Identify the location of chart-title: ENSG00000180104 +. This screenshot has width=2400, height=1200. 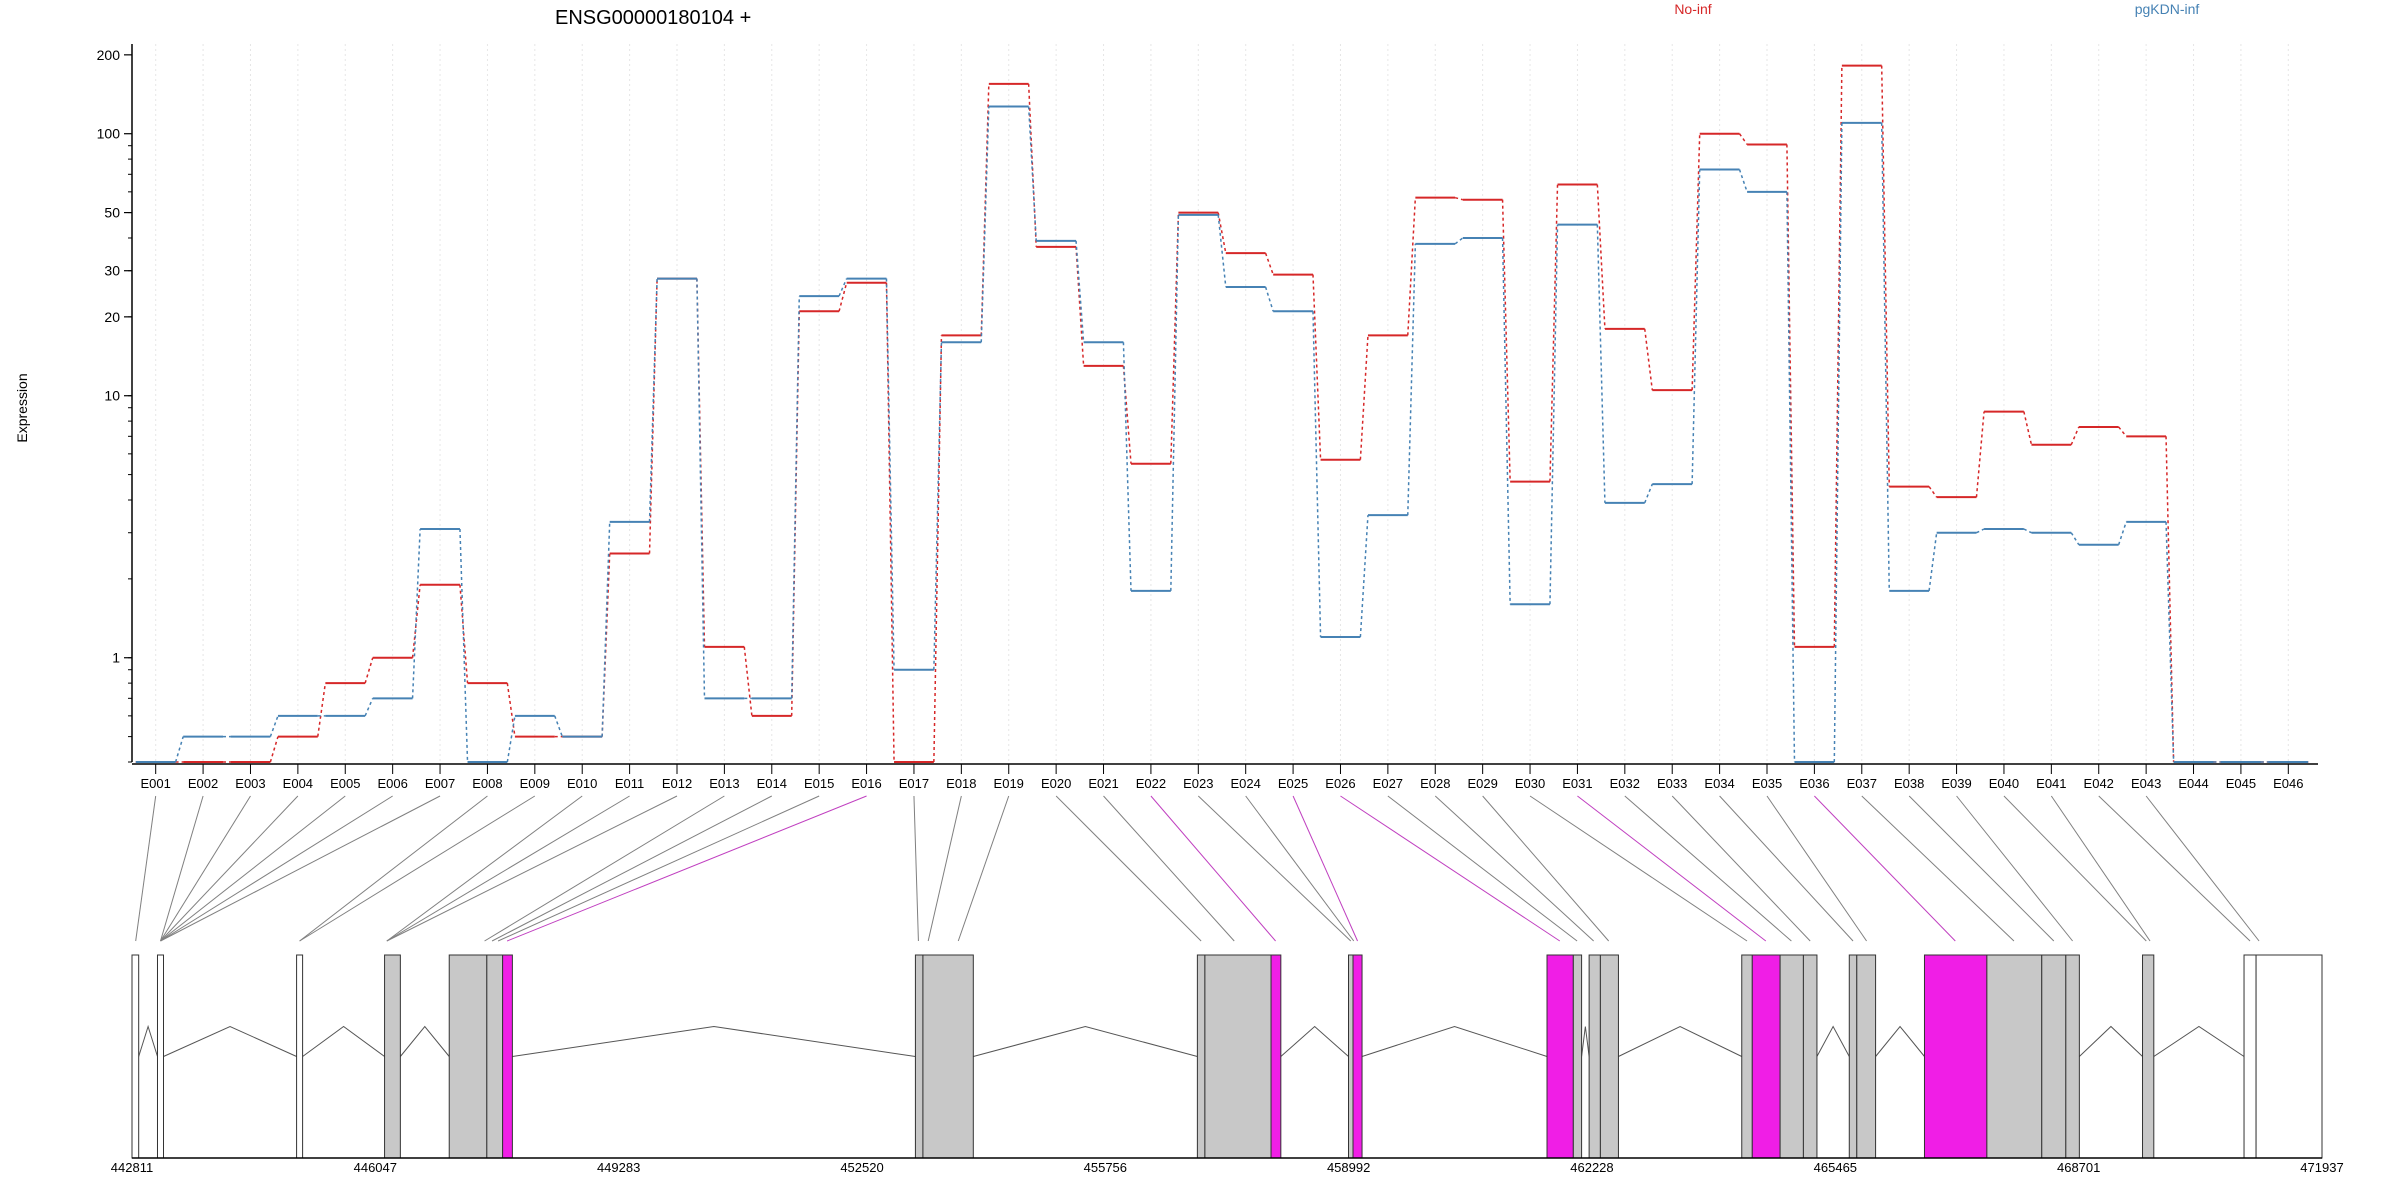
(653, 18).